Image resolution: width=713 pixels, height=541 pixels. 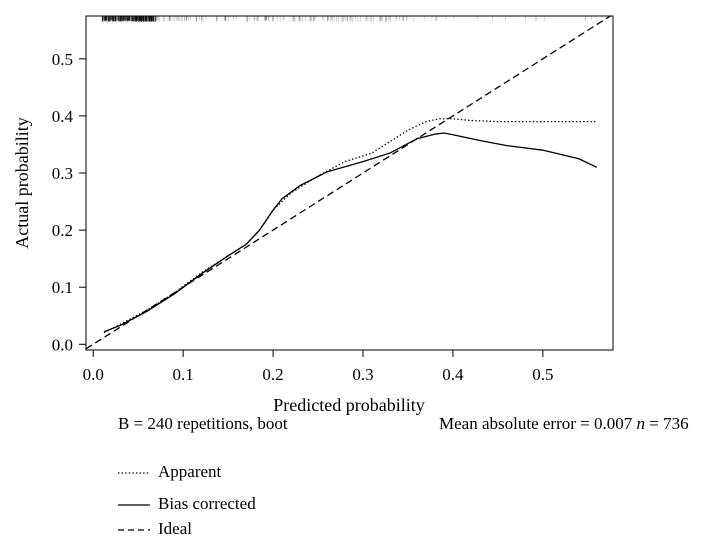 I want to click on n-symbol: n, so click(x=640, y=423).